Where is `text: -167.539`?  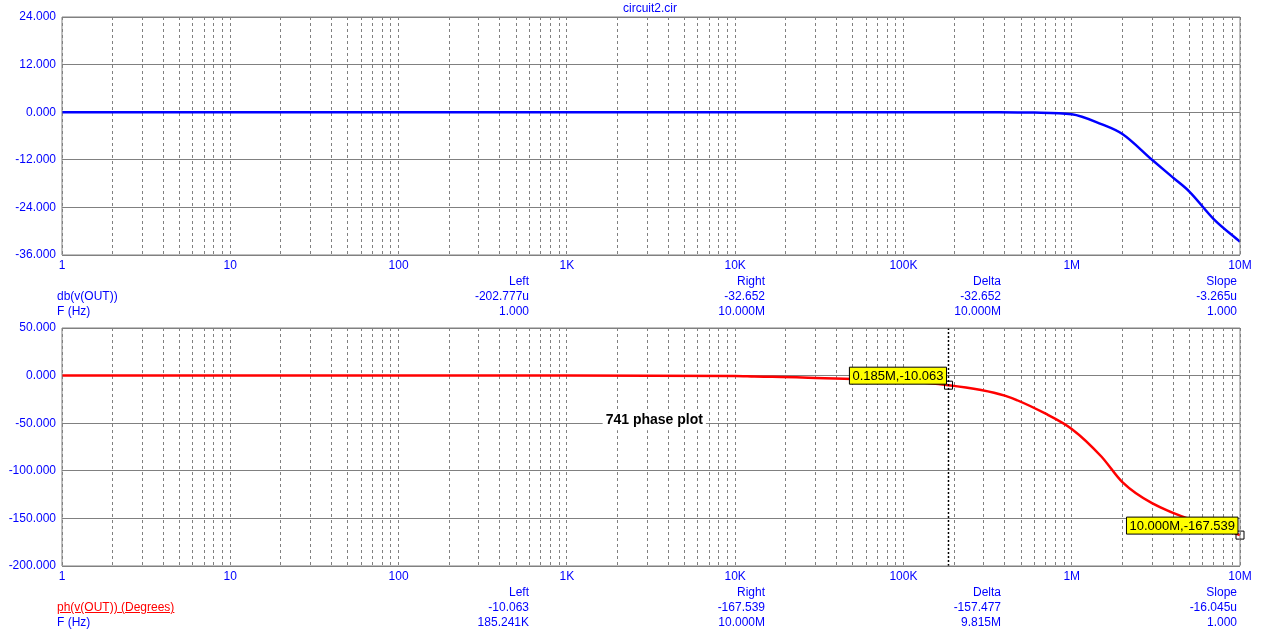
text: -167.539 is located at coordinates (741, 607).